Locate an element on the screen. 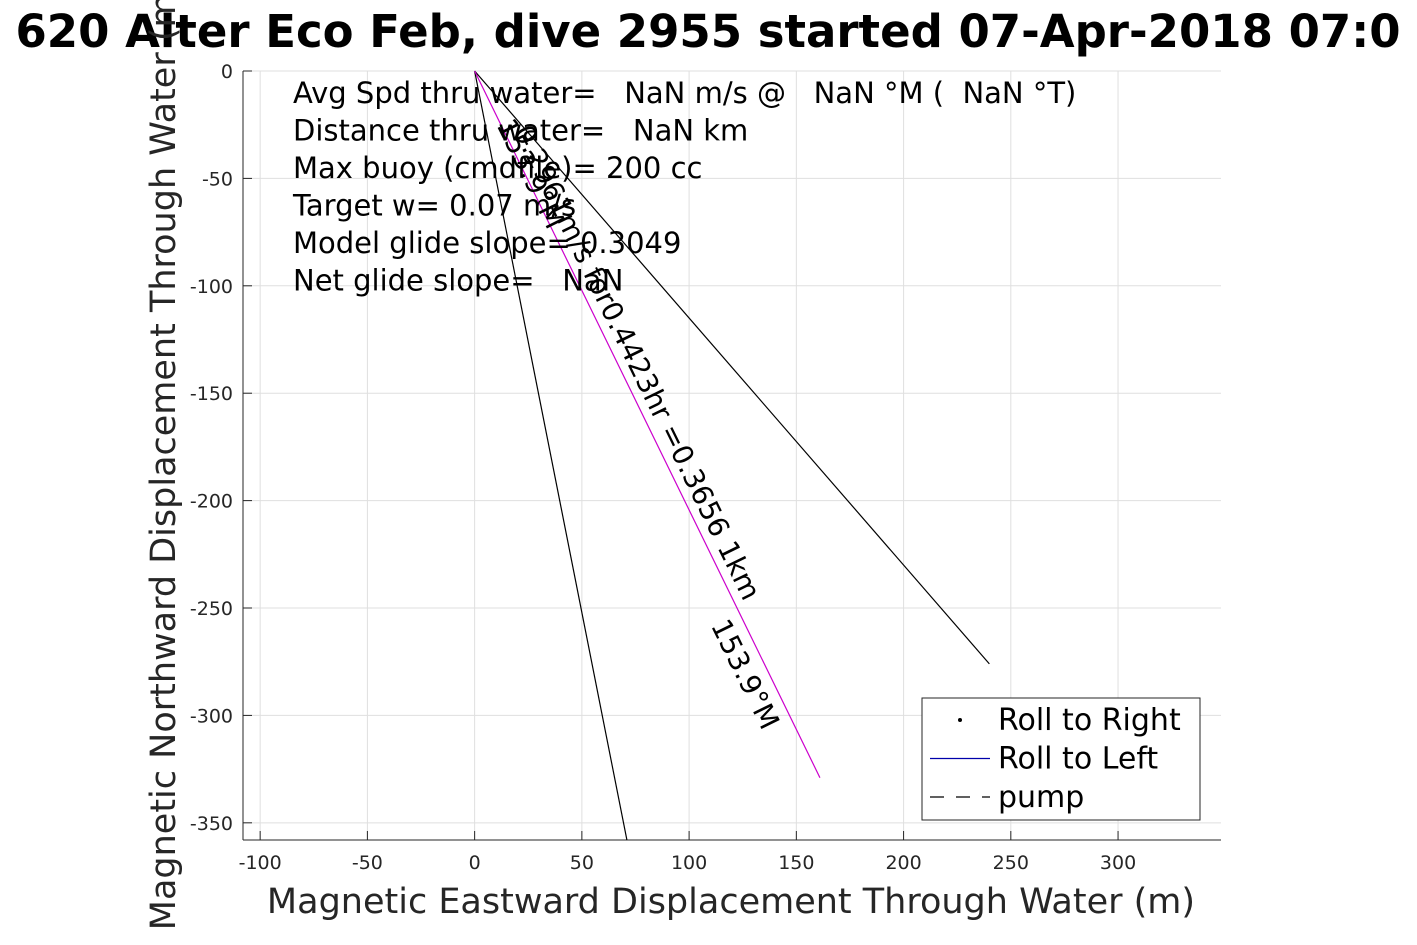  stats-line-3: Max buoy (cmdfile)= 200 cc is located at coordinates (497, 168).